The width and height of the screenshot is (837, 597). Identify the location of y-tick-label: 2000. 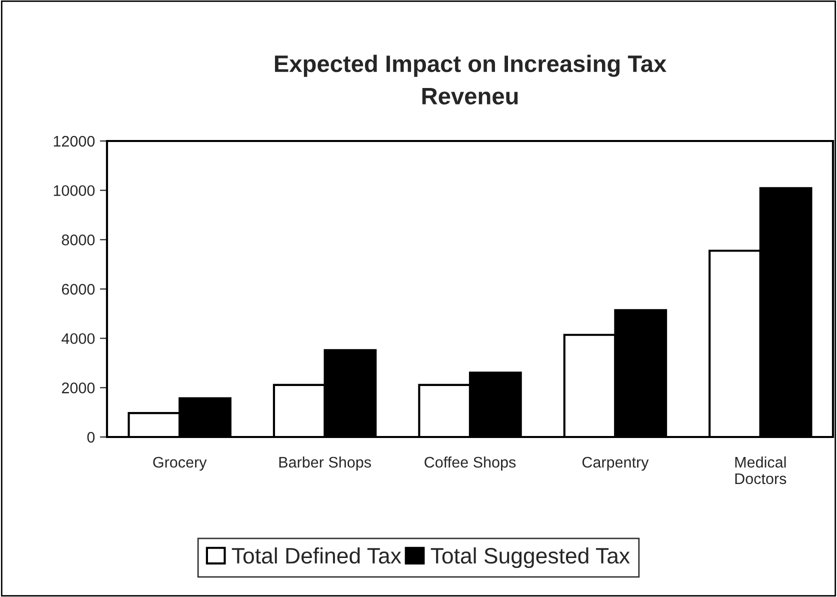
(78, 388).